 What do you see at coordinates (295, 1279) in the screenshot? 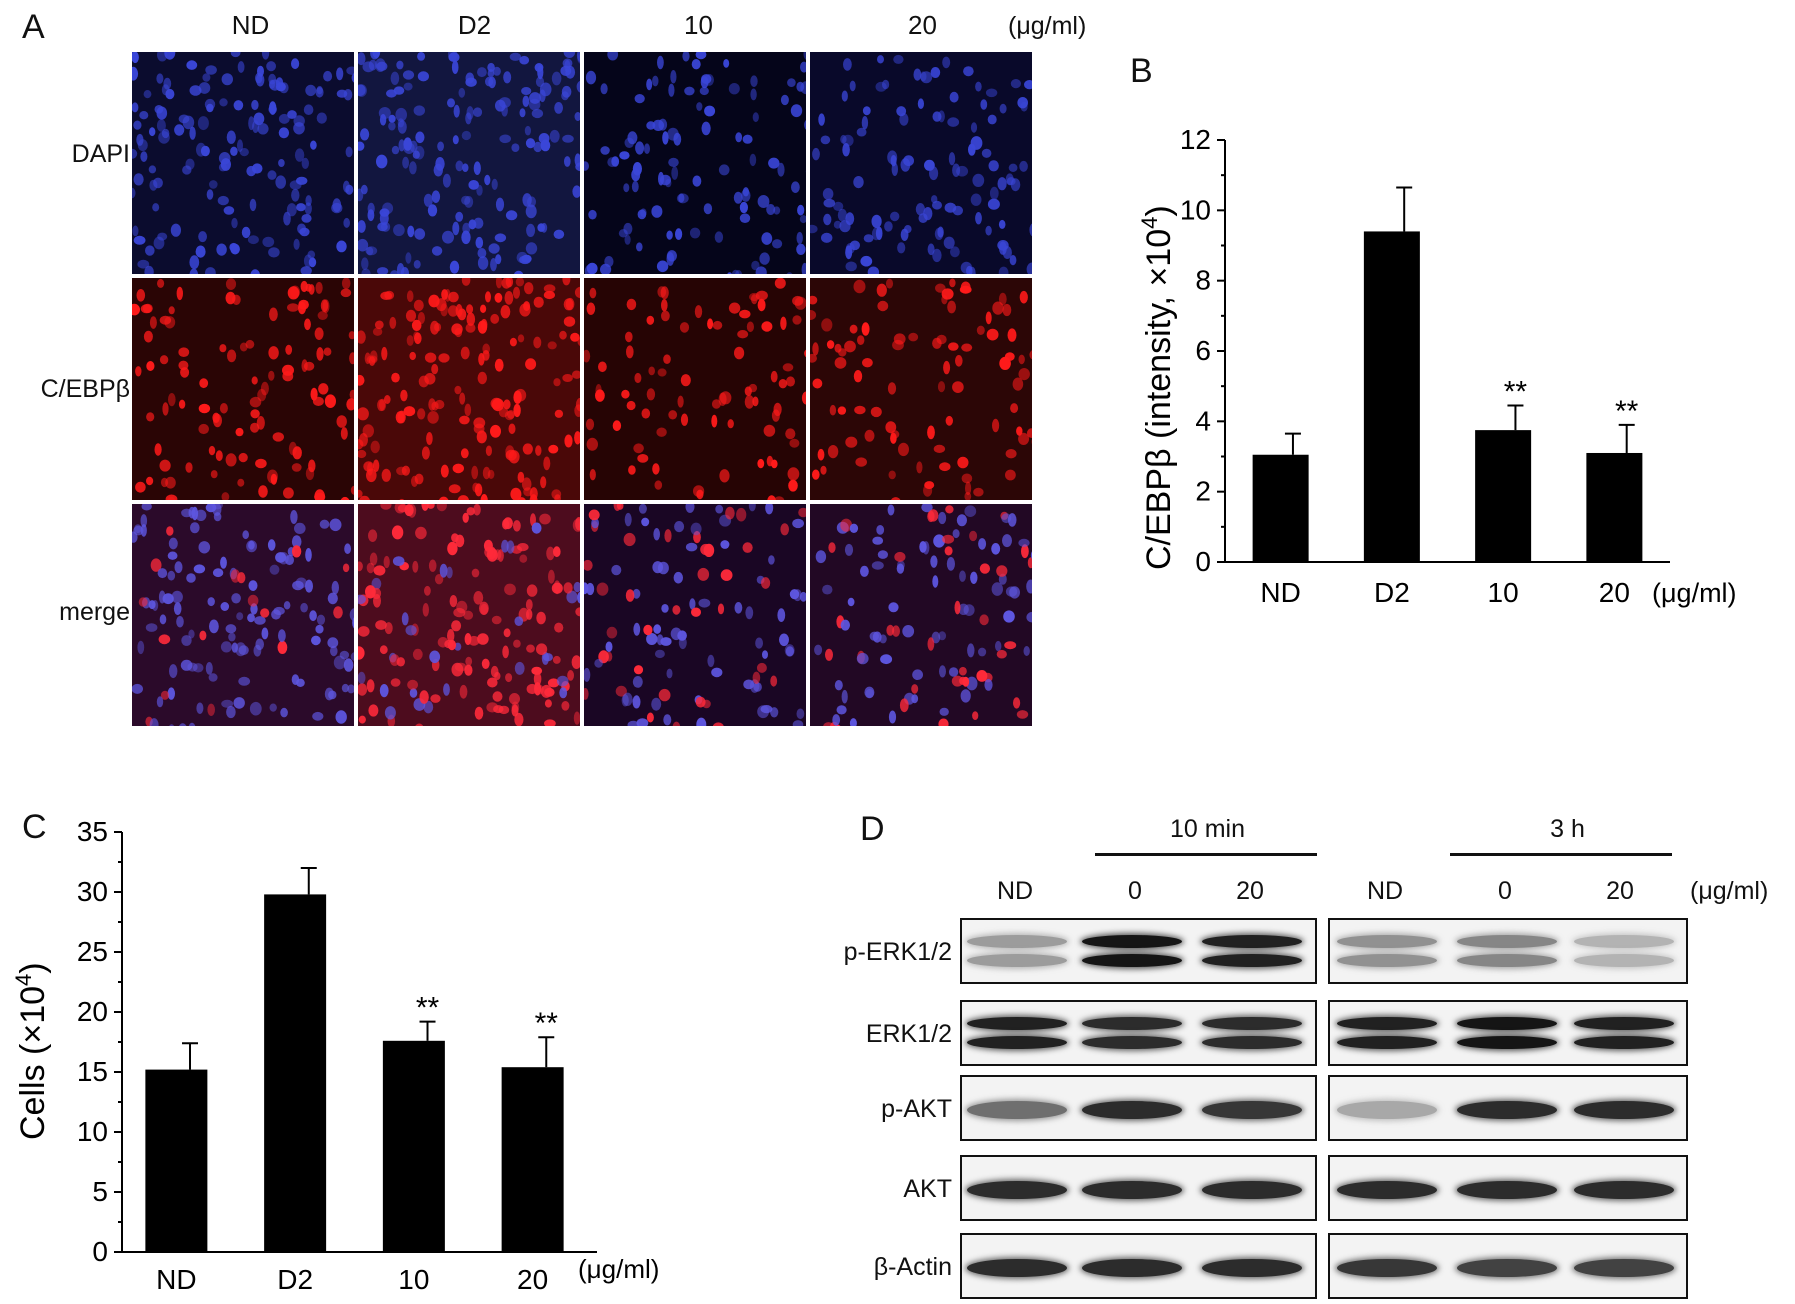
I see `x-tick-label: D2` at bounding box center [295, 1279].